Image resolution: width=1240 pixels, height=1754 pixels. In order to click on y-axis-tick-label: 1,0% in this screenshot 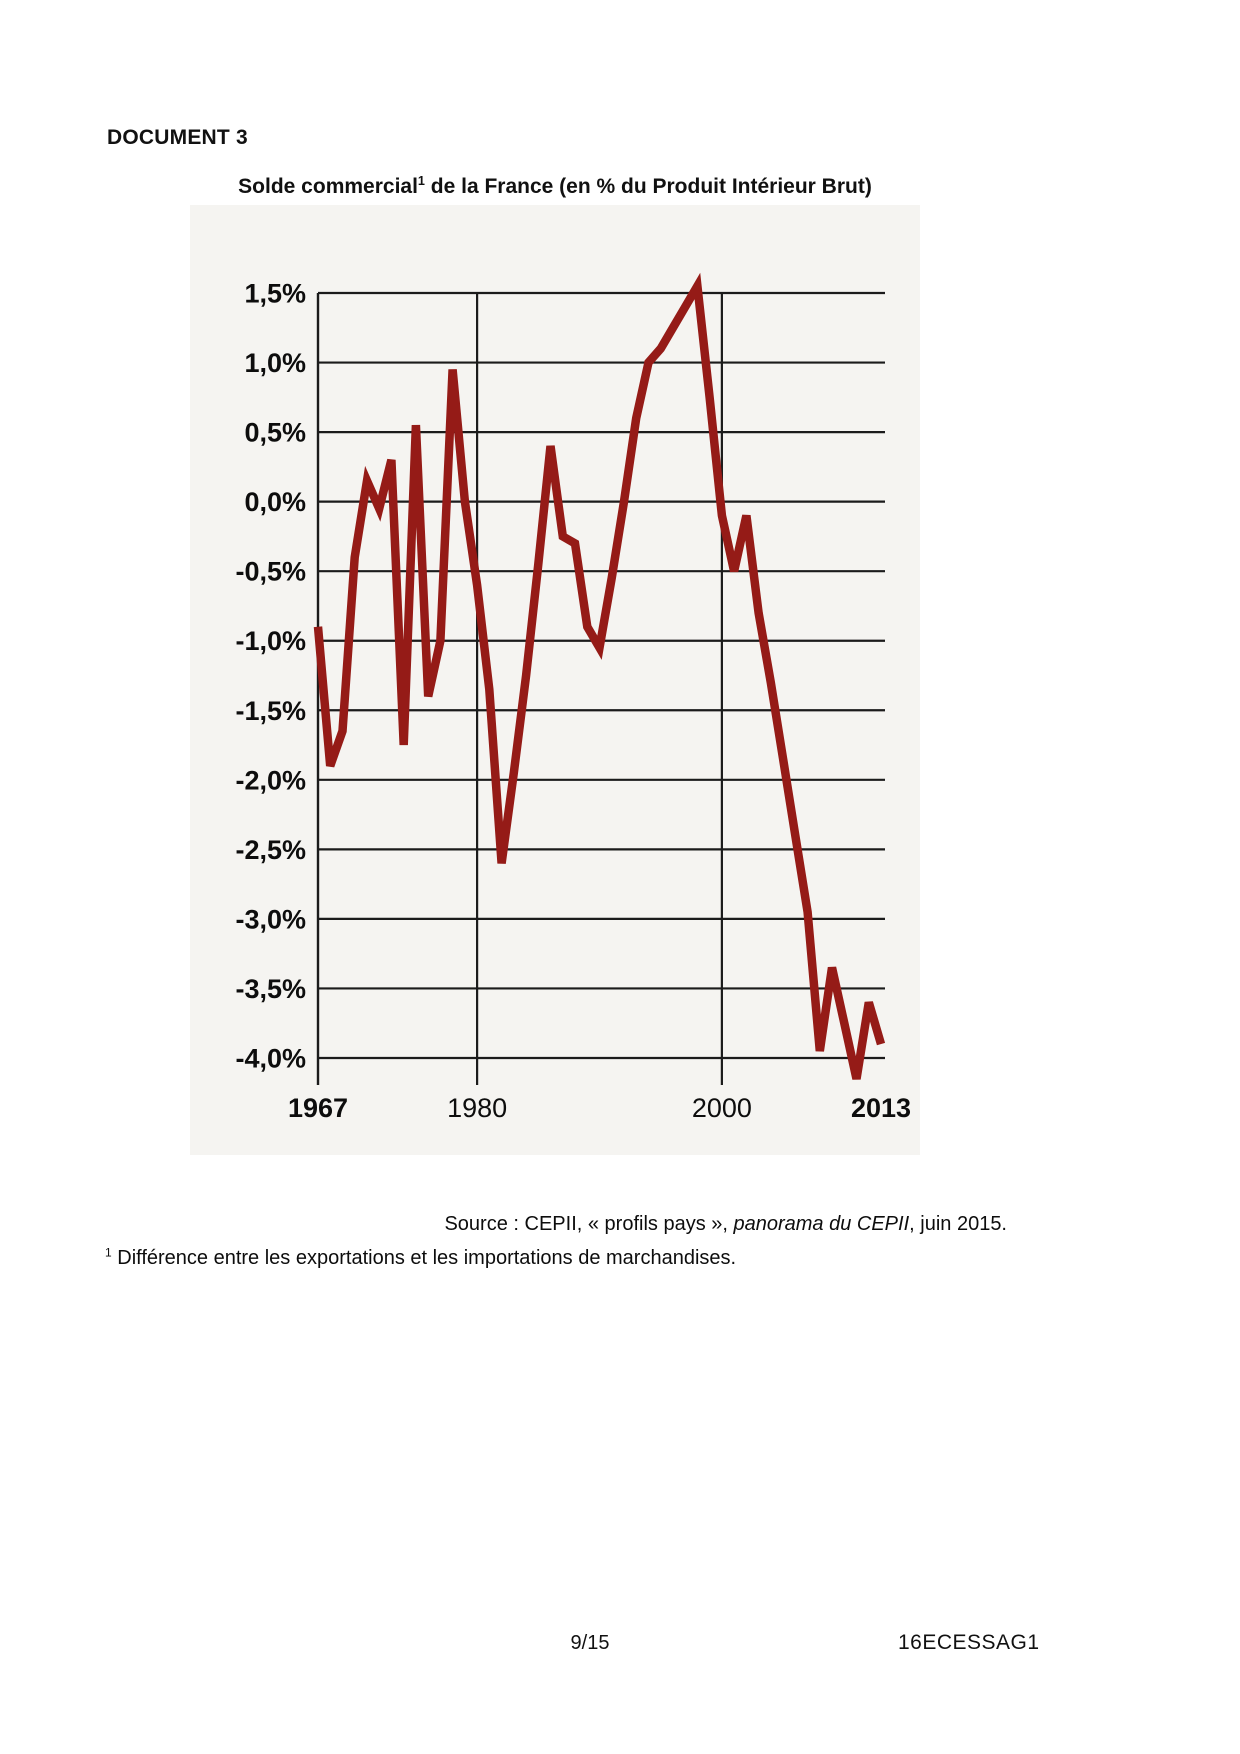, I will do `click(275, 363)`.